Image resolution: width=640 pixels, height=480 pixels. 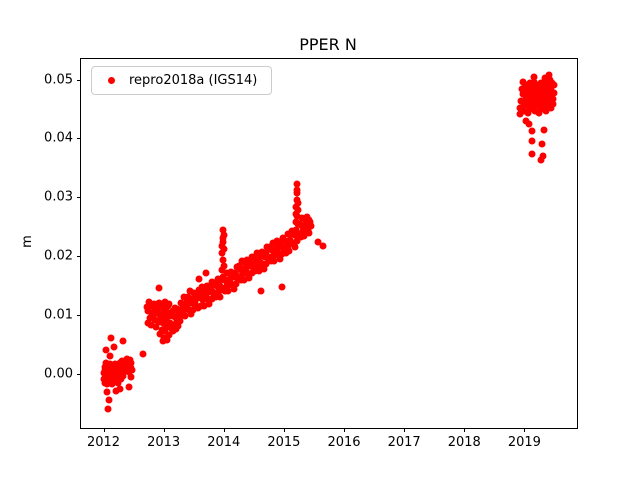 What do you see at coordinates (58, 256) in the screenshot?
I see `y-tick-label: 0.02` at bounding box center [58, 256].